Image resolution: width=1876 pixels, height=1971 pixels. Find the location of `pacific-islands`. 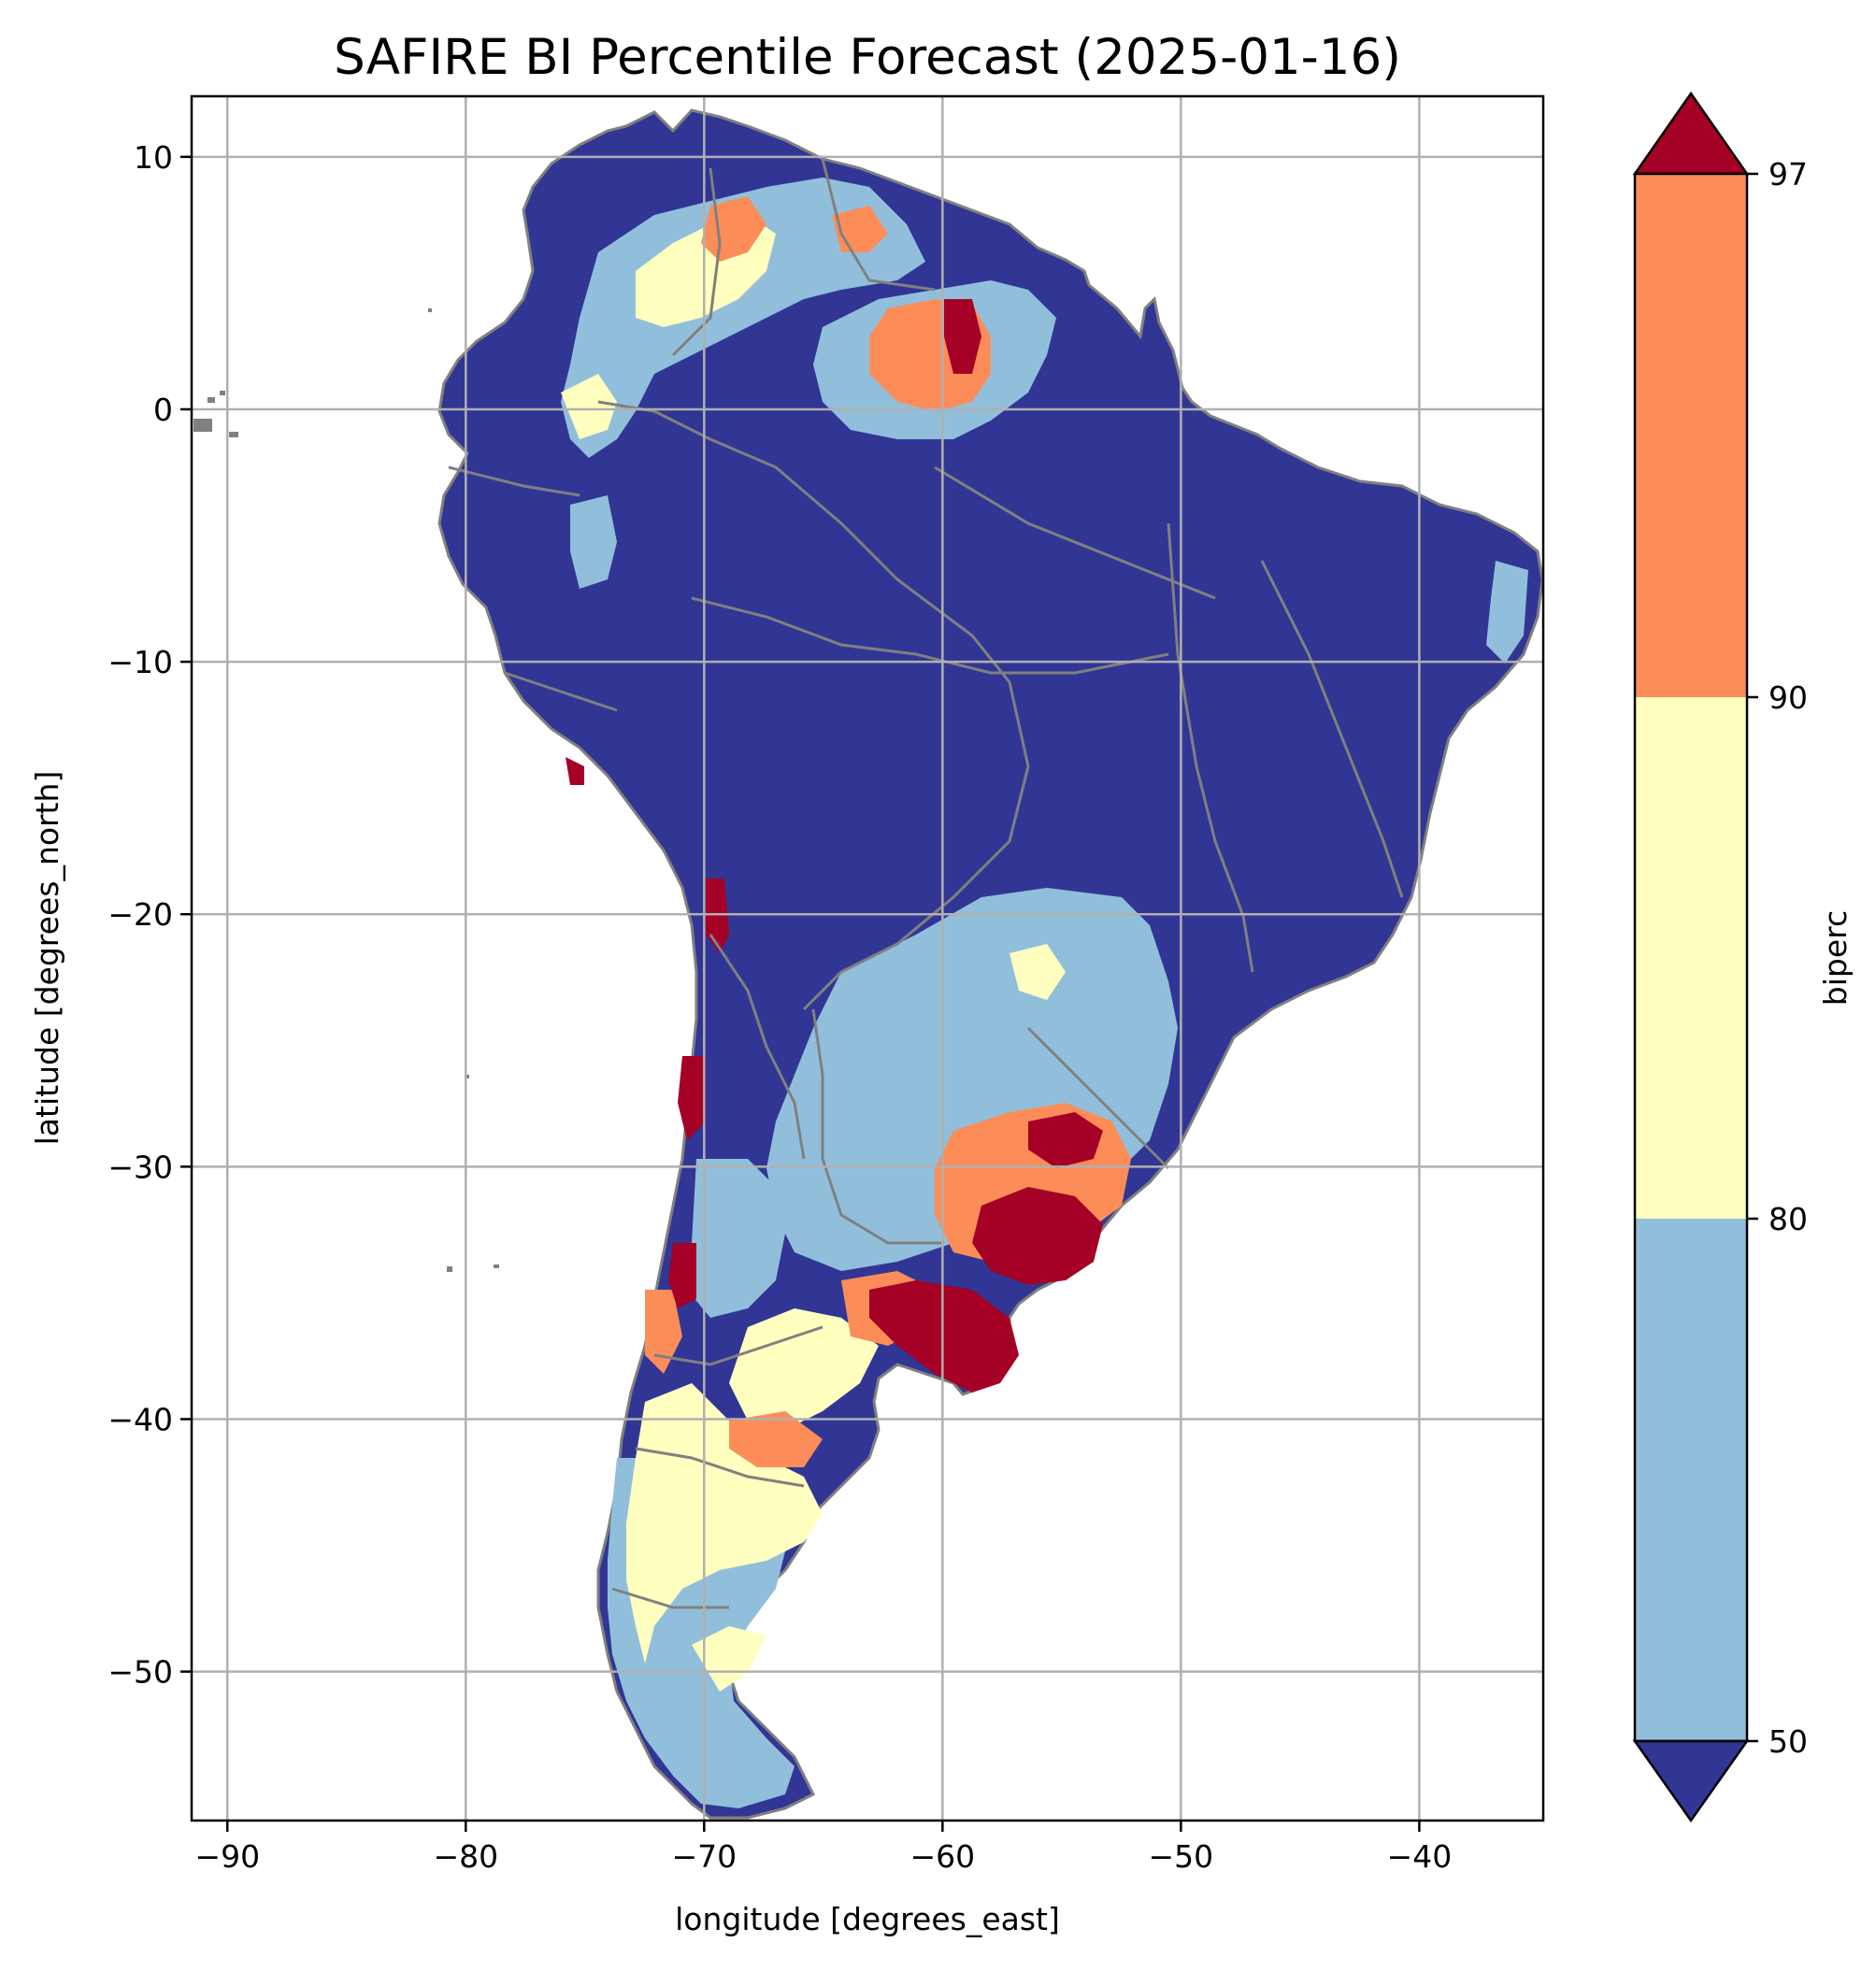

pacific-islands is located at coordinates (346, 790).